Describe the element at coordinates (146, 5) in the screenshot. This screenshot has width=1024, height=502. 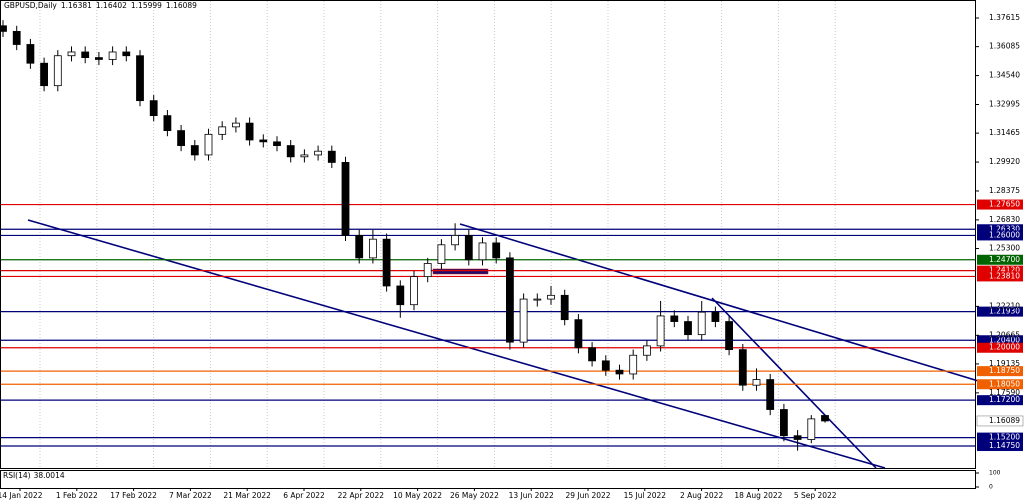
I see `low: 1.15999` at that location.